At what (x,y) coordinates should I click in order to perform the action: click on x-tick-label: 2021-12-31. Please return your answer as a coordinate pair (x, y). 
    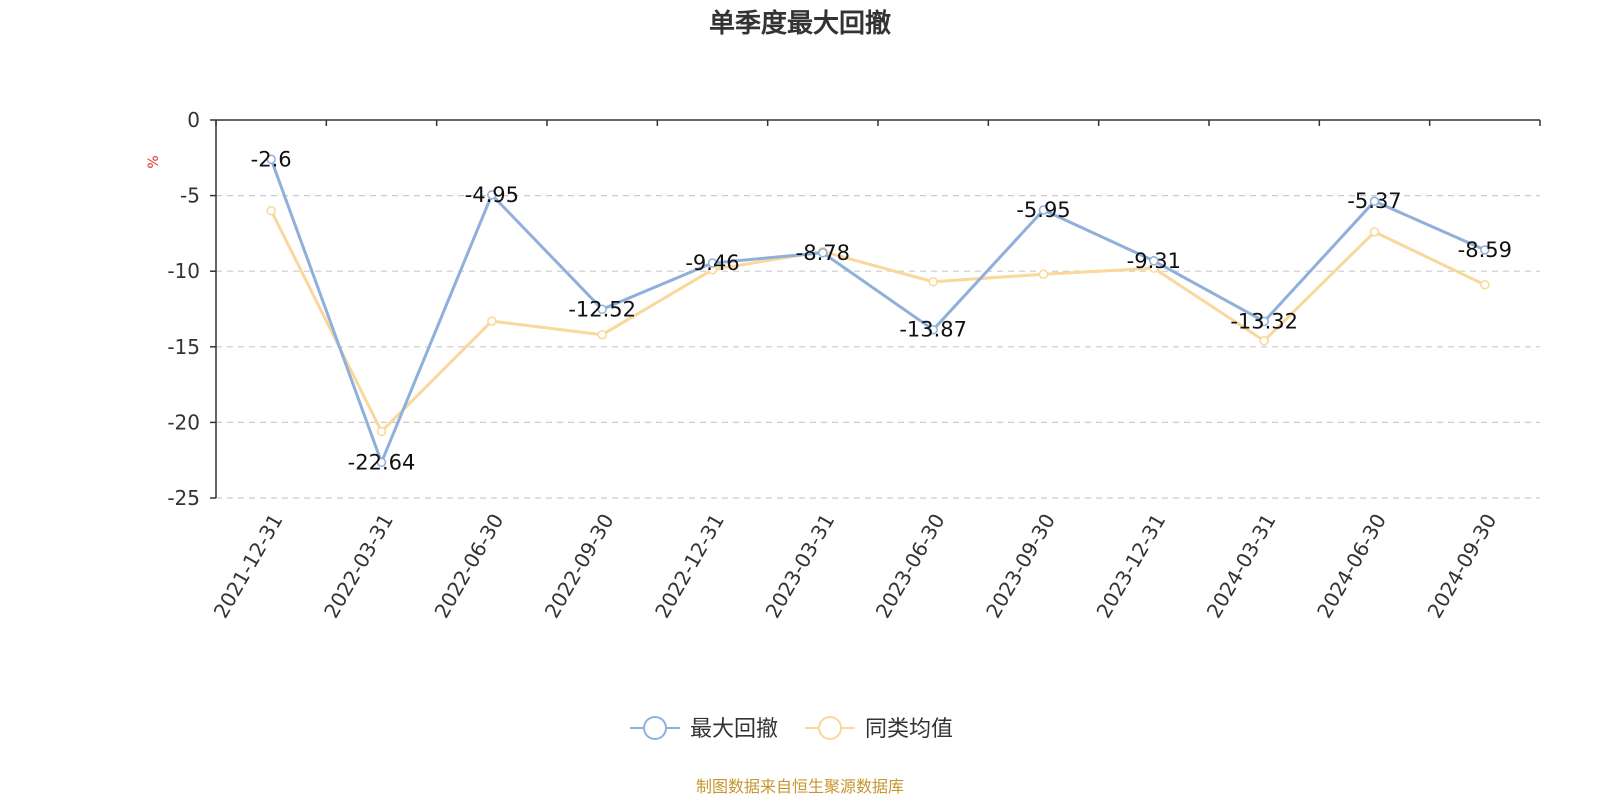
    Looking at the image, I should click on (248, 566).